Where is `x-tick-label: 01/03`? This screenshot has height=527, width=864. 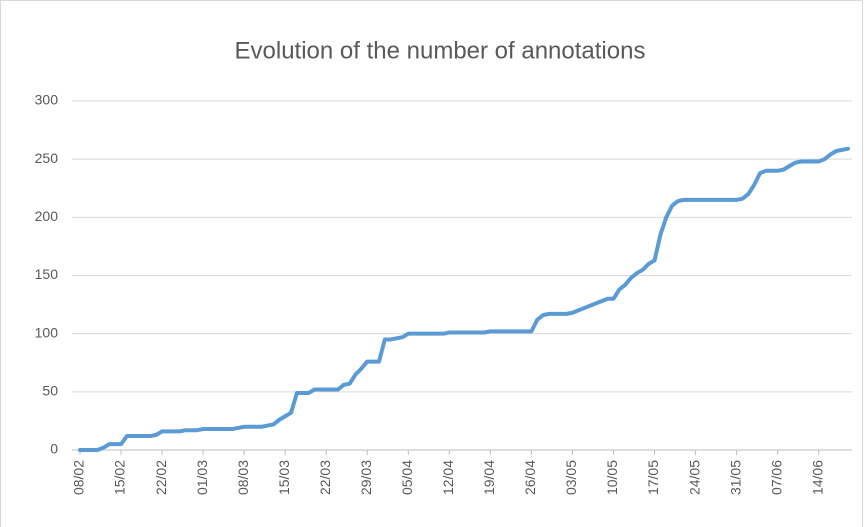 x-tick-label: 01/03 is located at coordinates (202, 477).